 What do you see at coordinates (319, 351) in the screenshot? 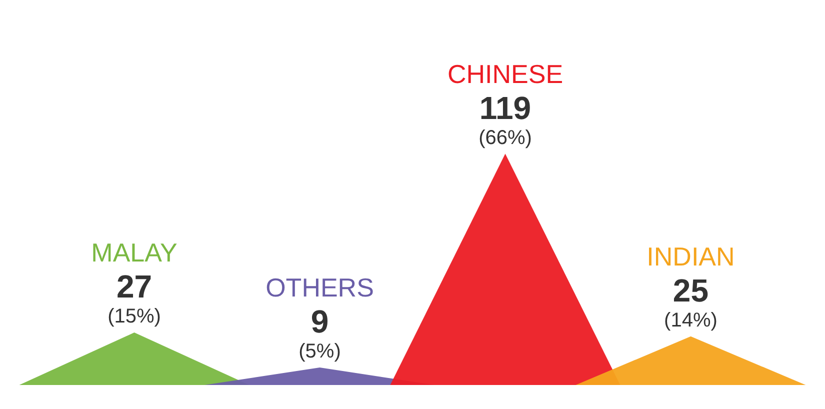
I see `text: (5%)` at bounding box center [319, 351].